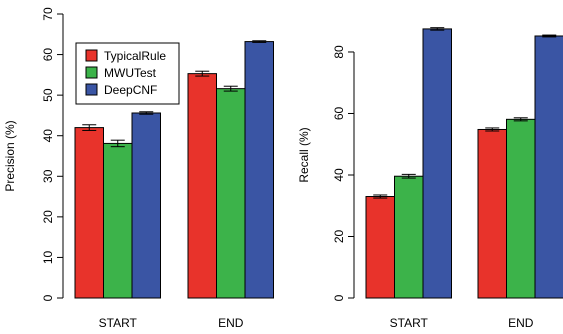  I want to click on y-tick-label: 10, so click(48, 257).